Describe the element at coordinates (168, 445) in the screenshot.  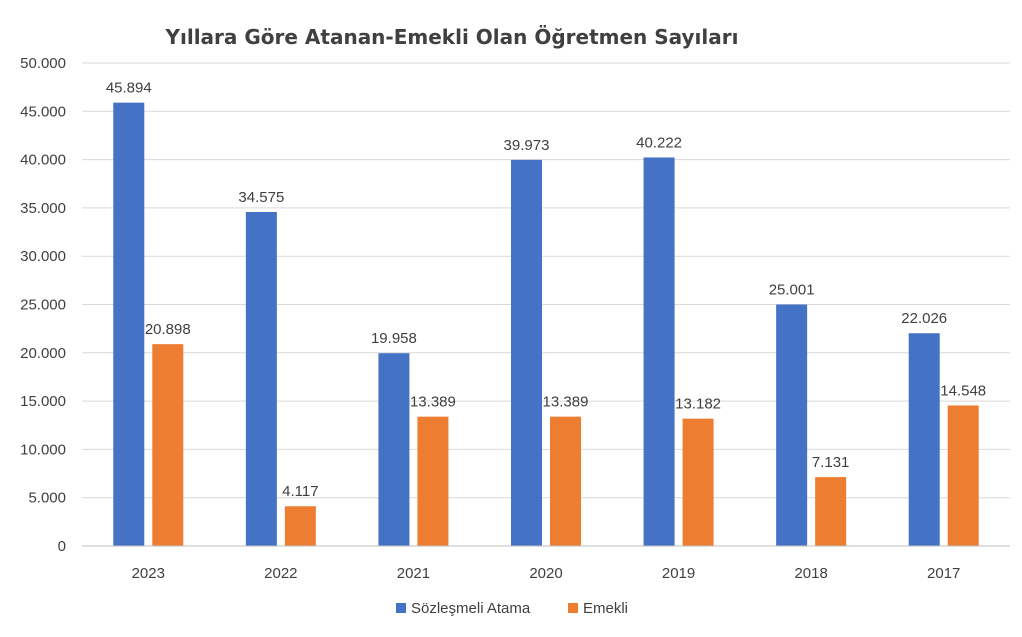
I see `bar-emekli-2023` at that location.